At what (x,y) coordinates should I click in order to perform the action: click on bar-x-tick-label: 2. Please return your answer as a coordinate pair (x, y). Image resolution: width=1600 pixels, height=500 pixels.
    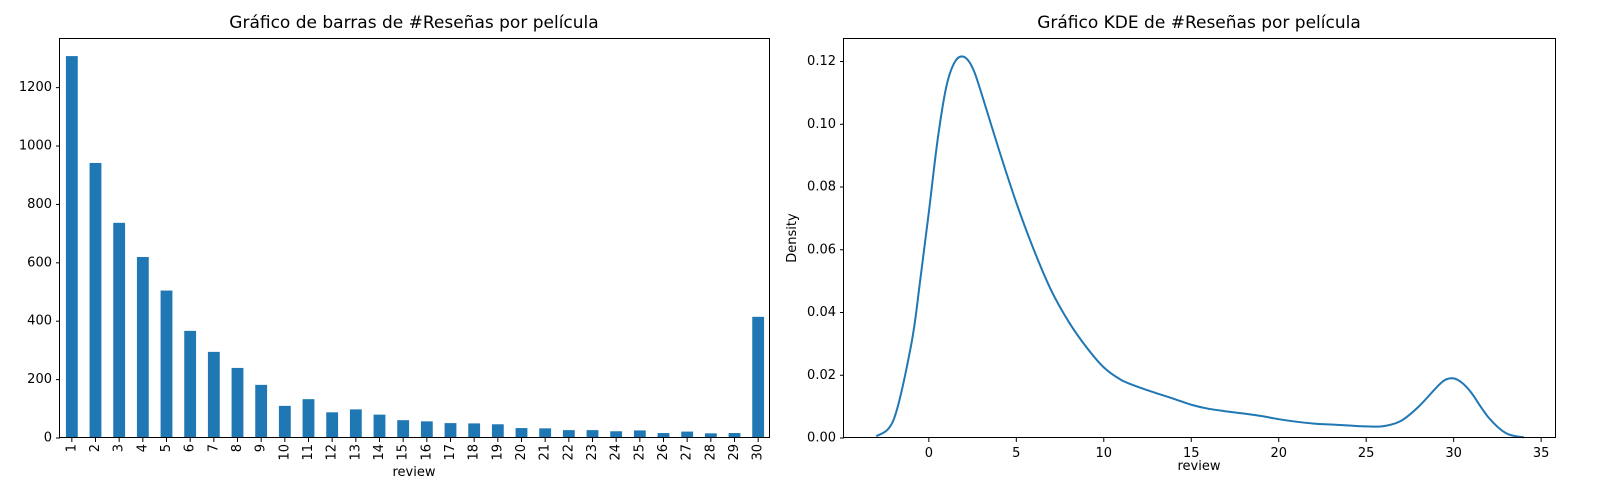
    Looking at the image, I should click on (95, 448).